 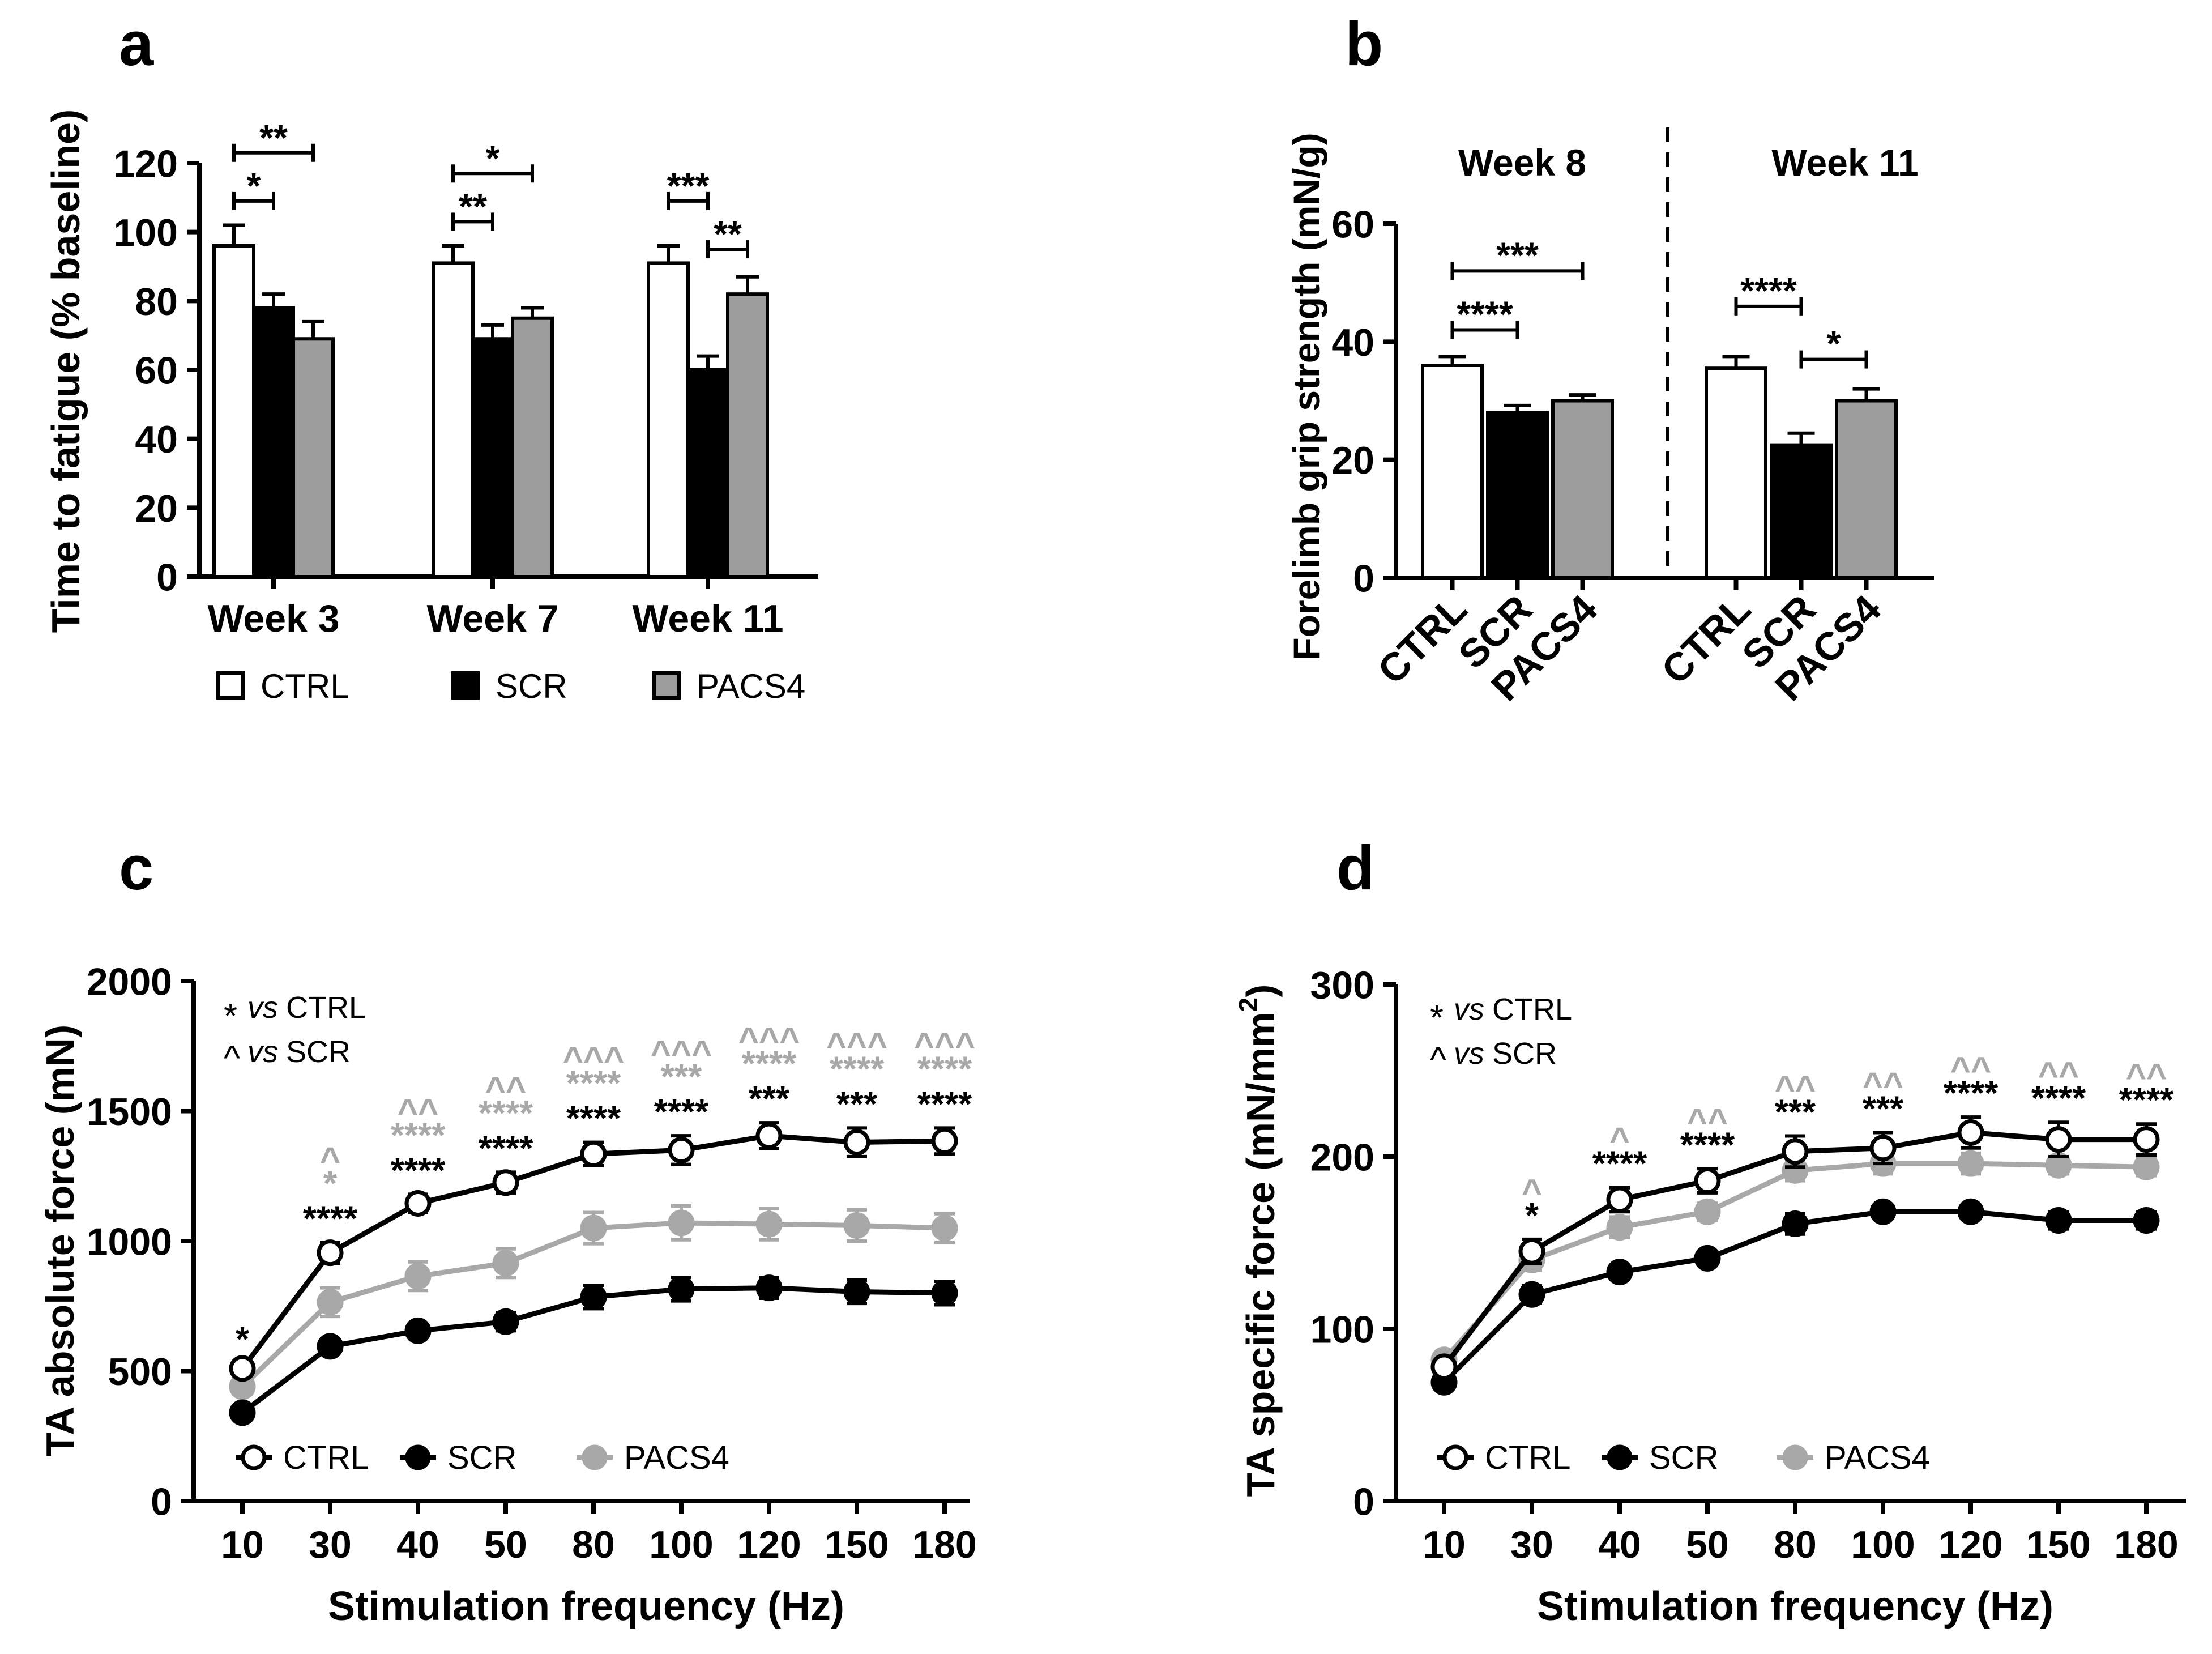 I want to click on significance-label: **, so click(x=273, y=137).